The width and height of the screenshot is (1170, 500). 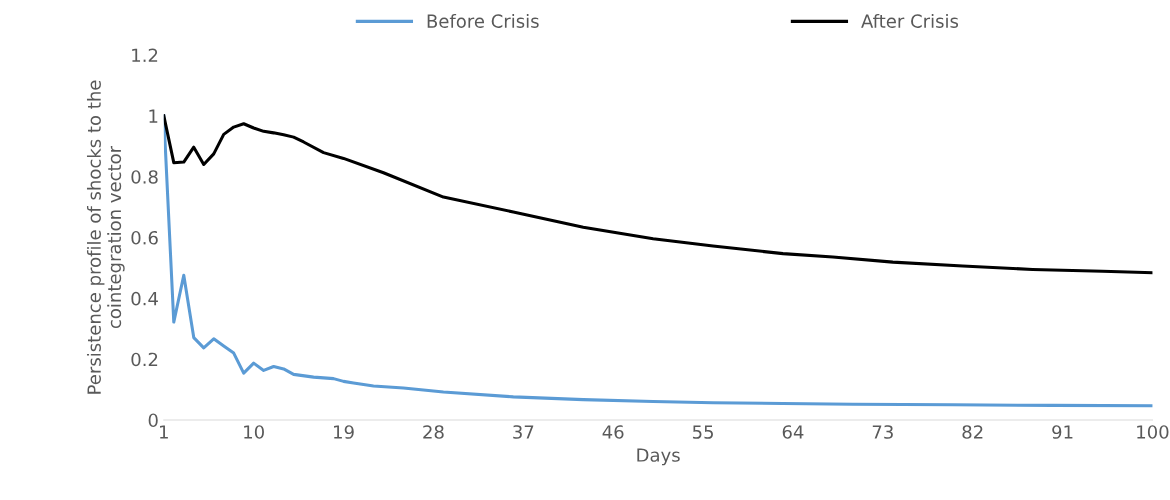 I want to click on x-tick-label: 64, so click(x=793, y=432).